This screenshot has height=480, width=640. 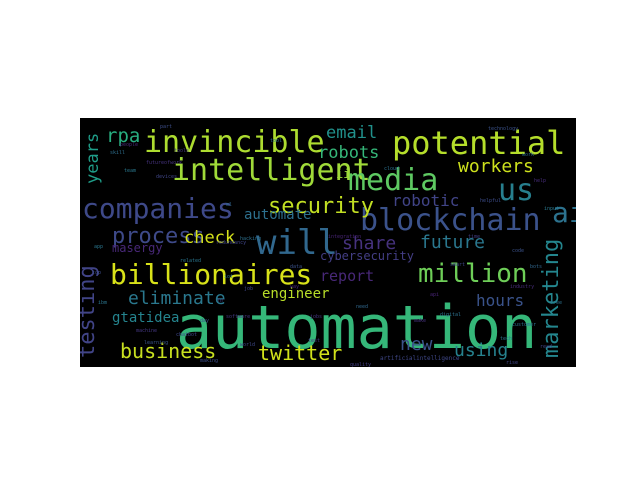 I want to click on word-devices: devices, so click(x=166, y=177).